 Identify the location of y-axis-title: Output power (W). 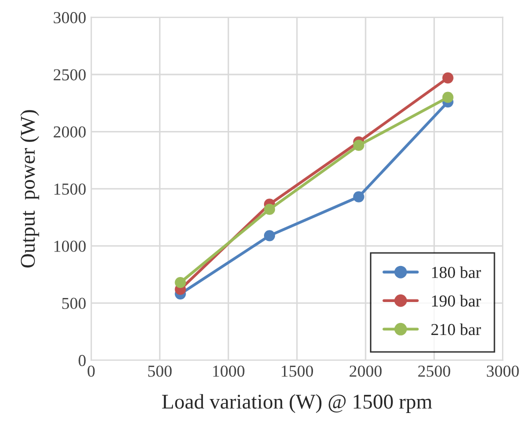
(30, 189).